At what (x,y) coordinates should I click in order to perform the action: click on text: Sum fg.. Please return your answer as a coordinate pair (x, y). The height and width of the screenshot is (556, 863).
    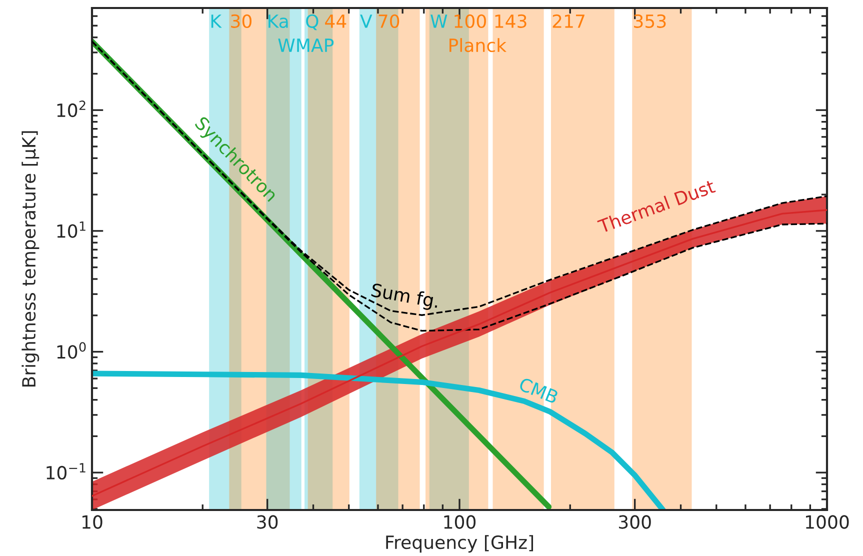
    Looking at the image, I should click on (405, 297).